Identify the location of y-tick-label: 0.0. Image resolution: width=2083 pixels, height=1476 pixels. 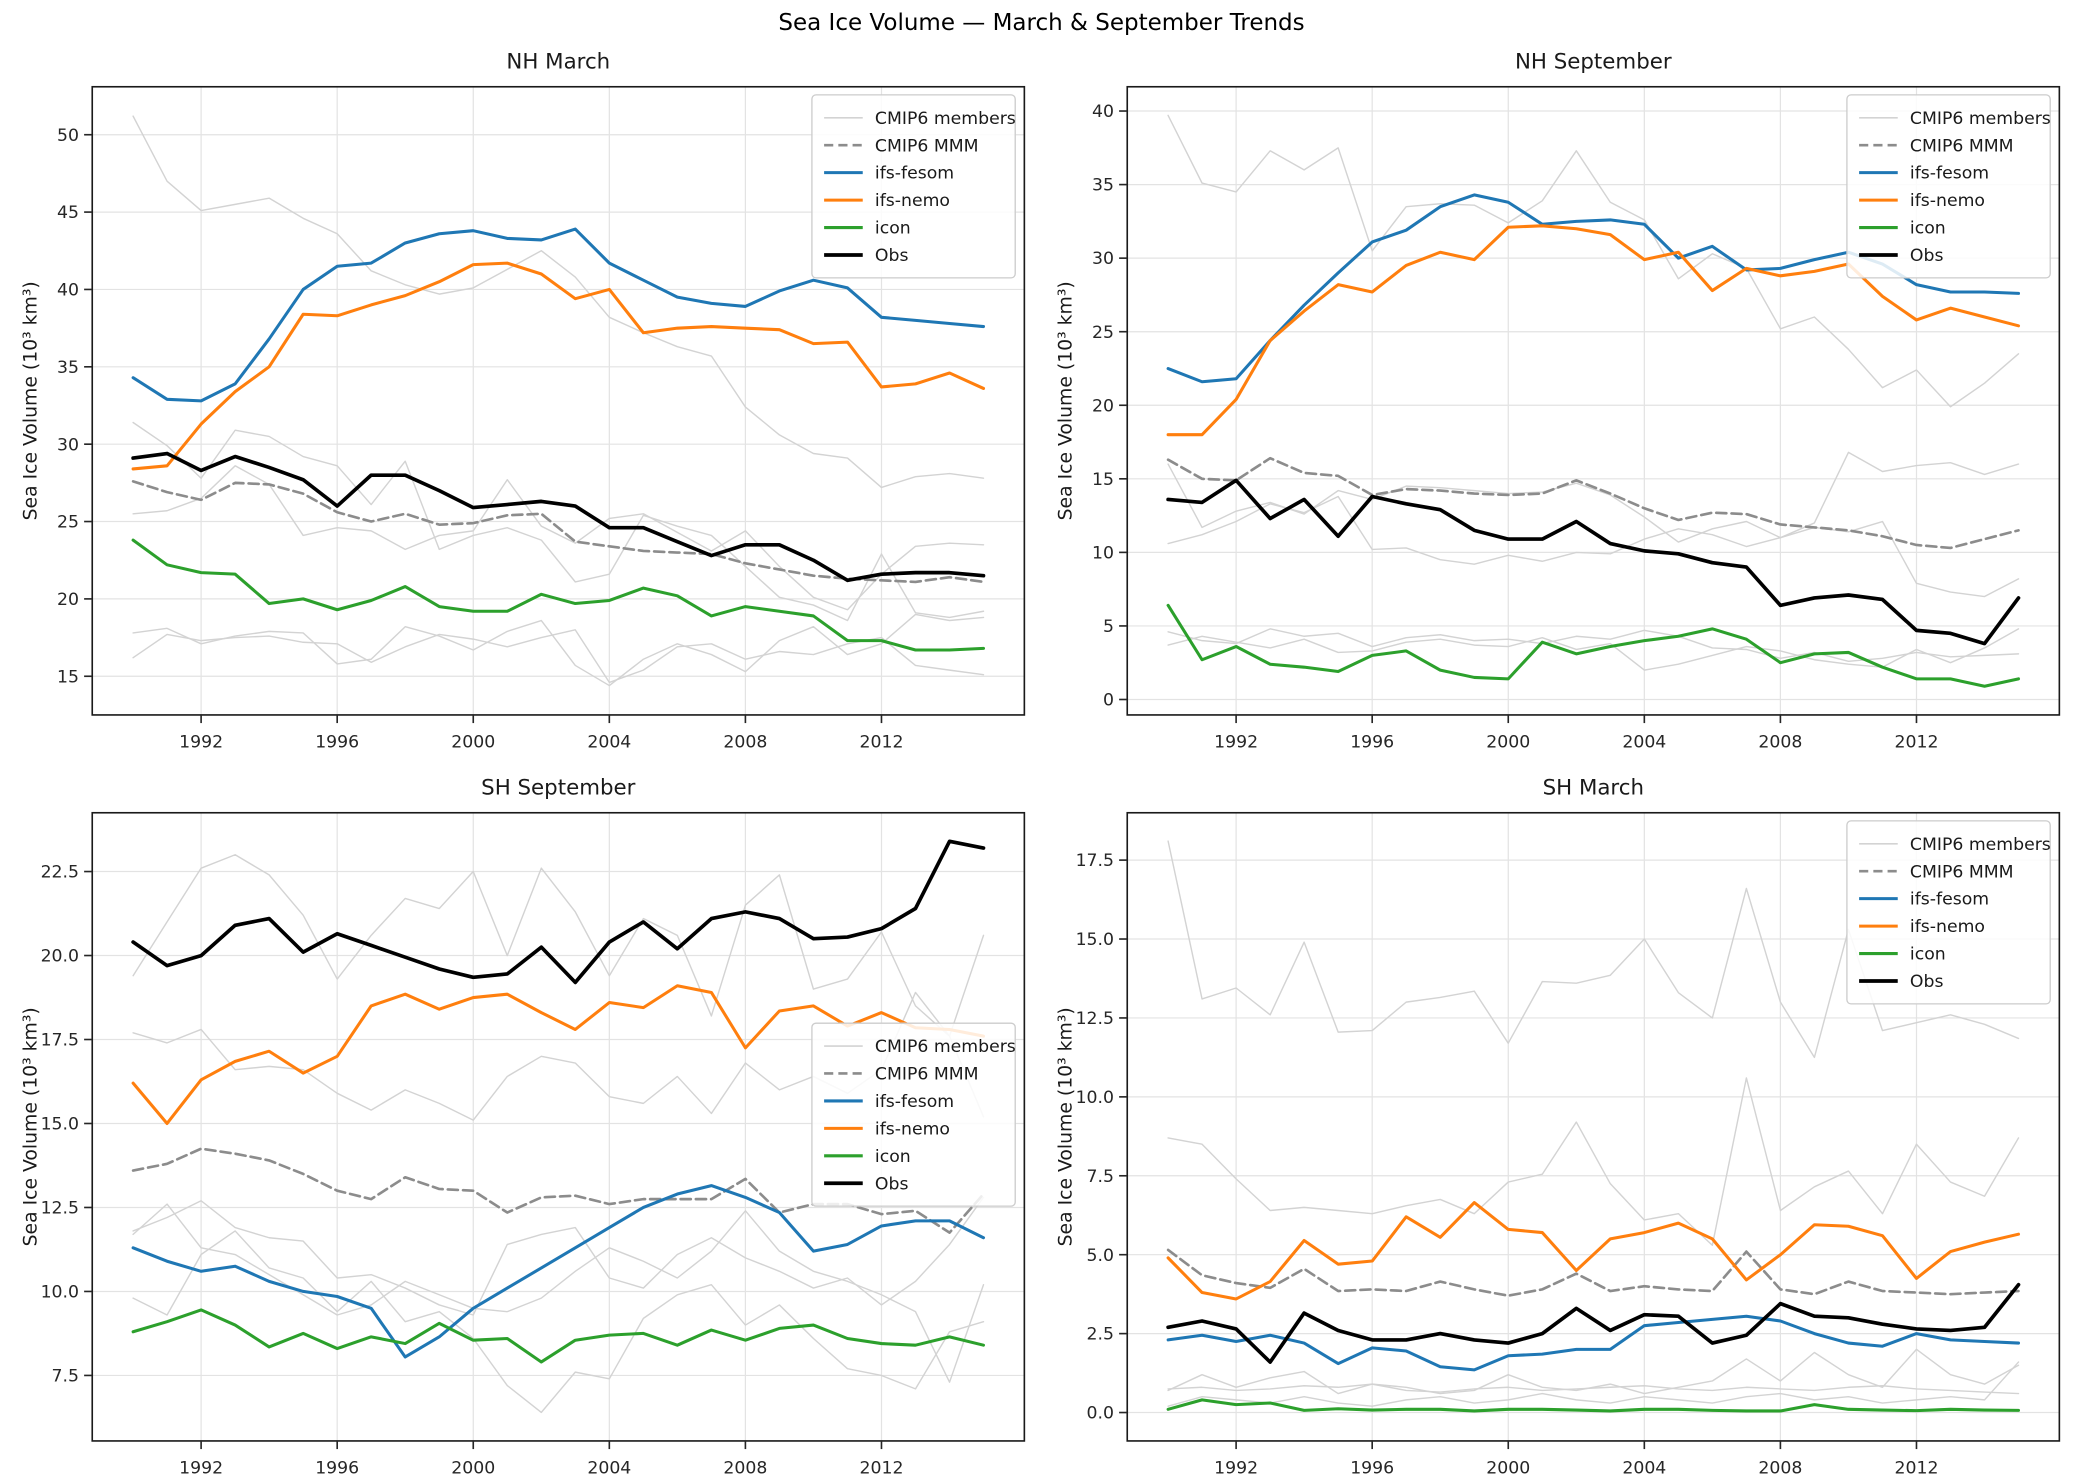
(1099, 1413).